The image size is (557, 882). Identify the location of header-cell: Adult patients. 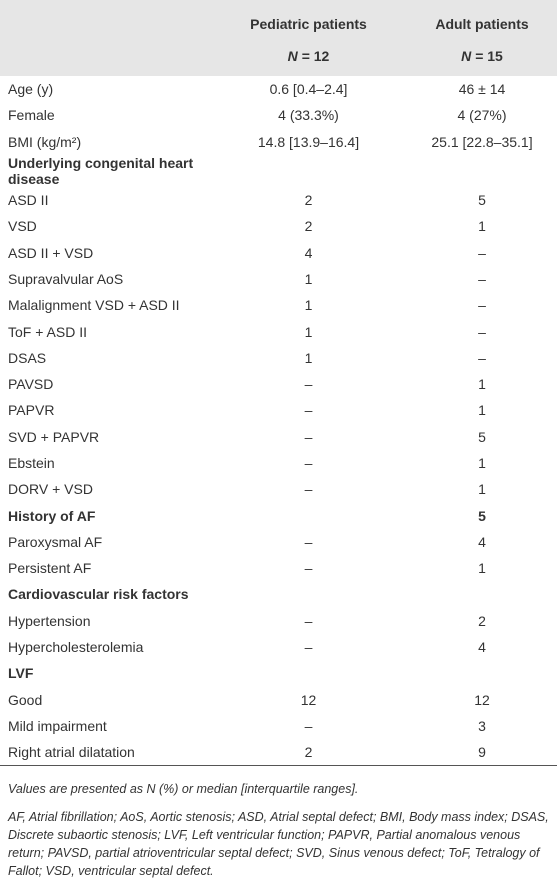
(482, 24).